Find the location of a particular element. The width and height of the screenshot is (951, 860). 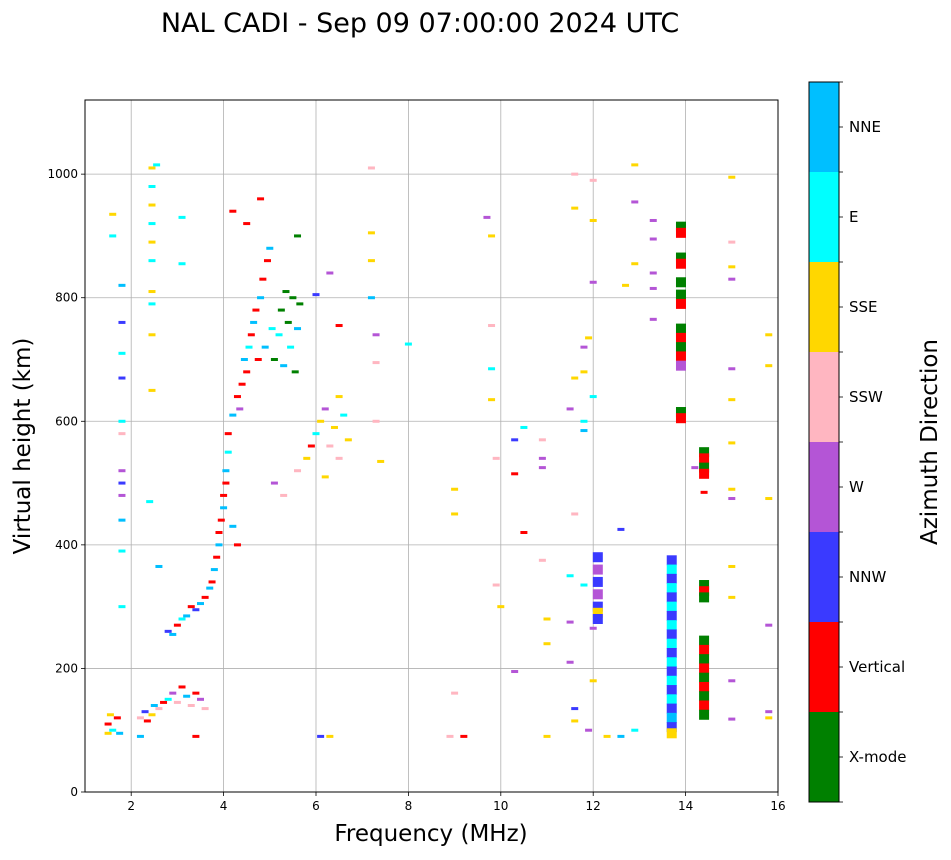

y-axis-ticks: 0 200 400 600 800 1000 is located at coordinates (66, 483).